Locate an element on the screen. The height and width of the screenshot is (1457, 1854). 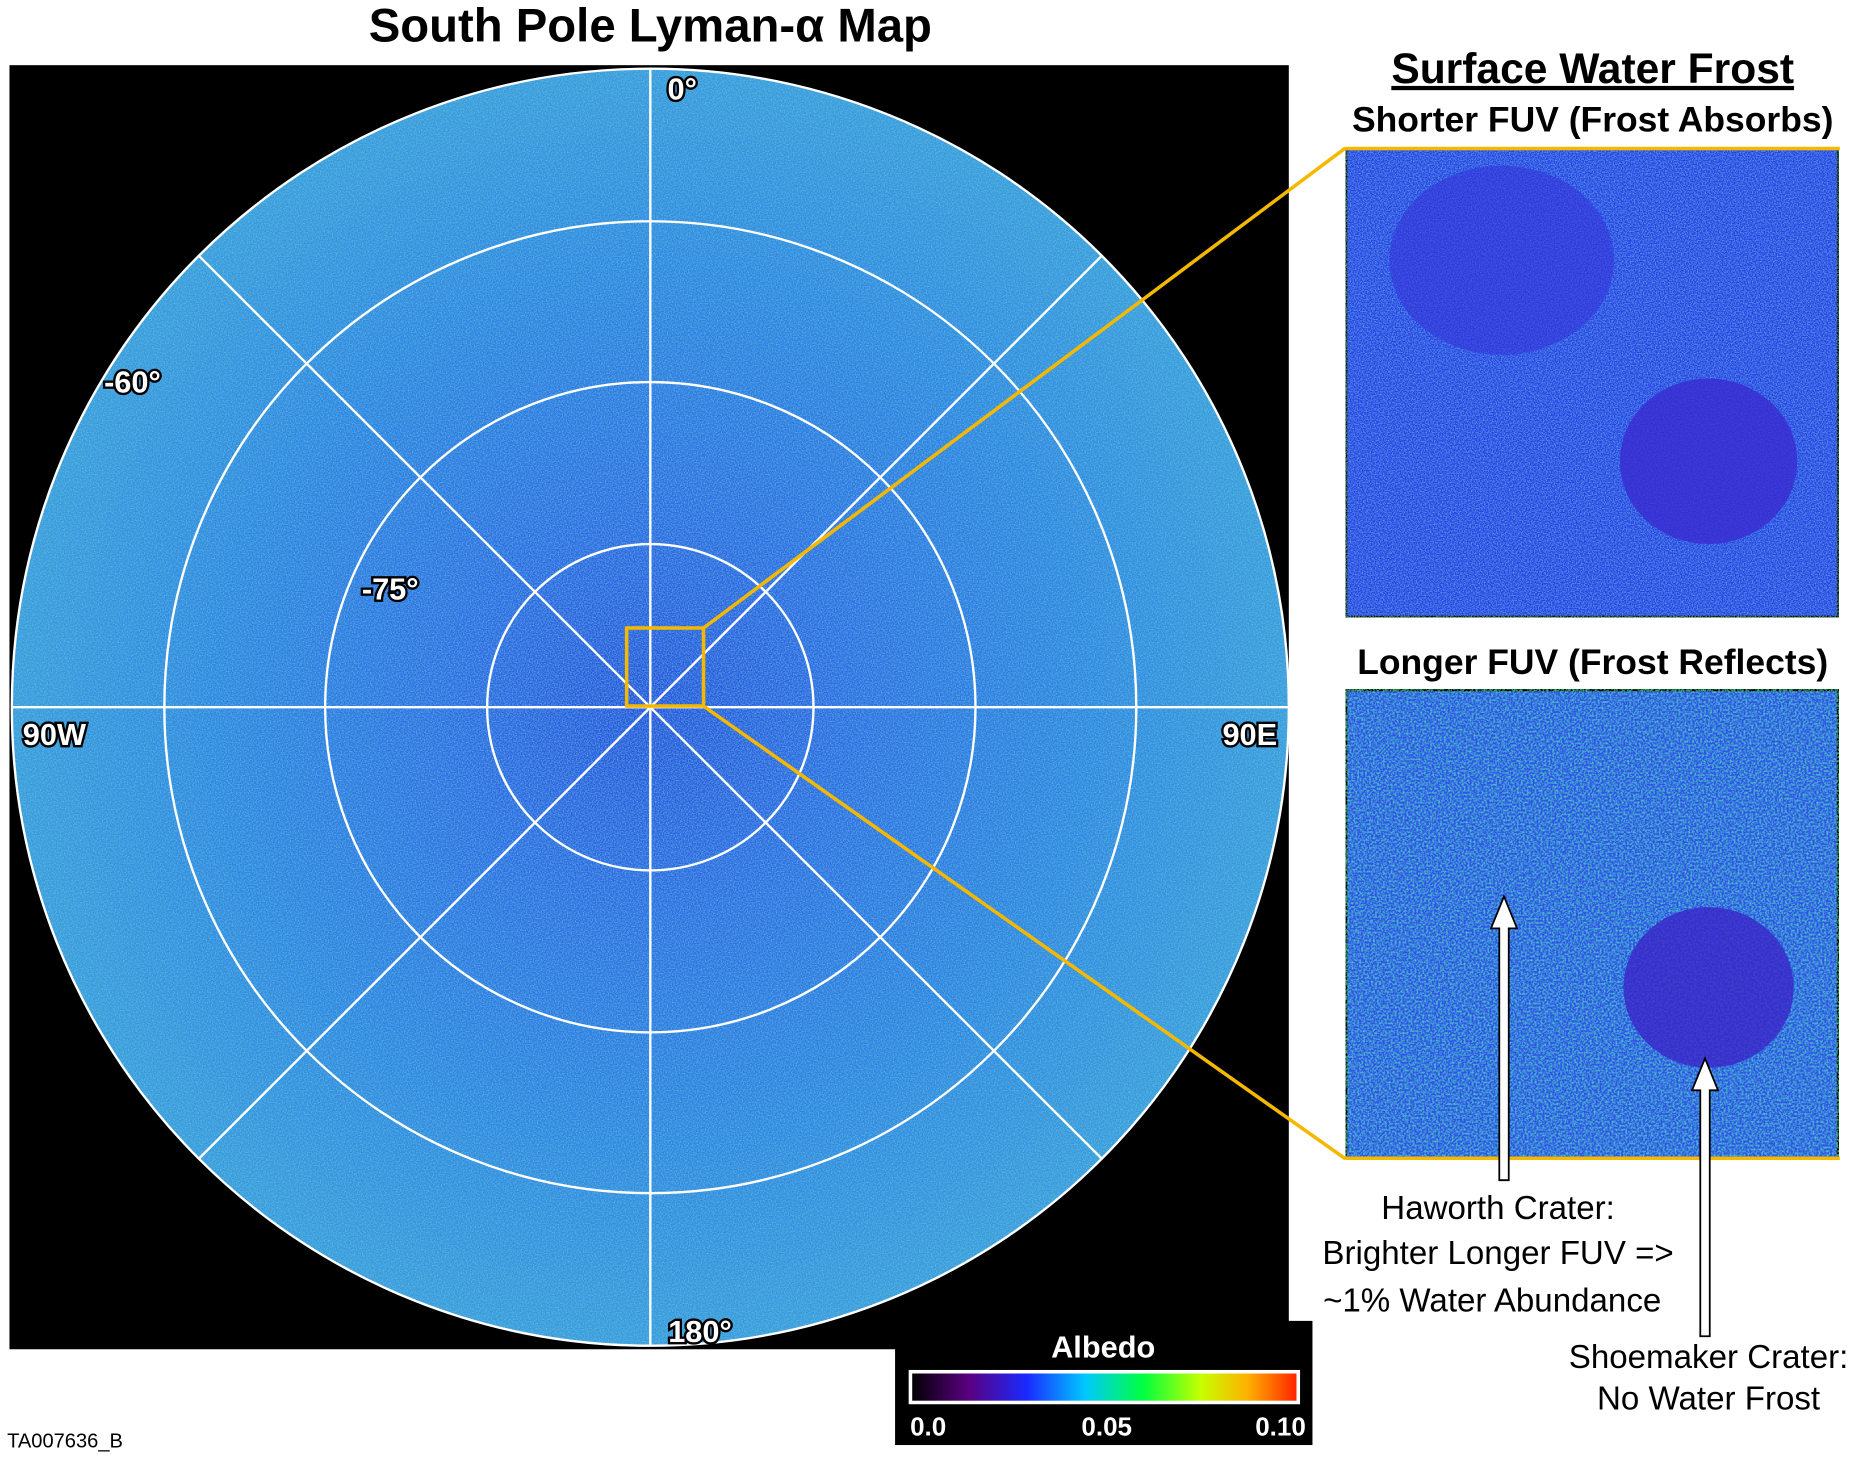
annotation: No Water Frost is located at coordinates (1708, 1399).